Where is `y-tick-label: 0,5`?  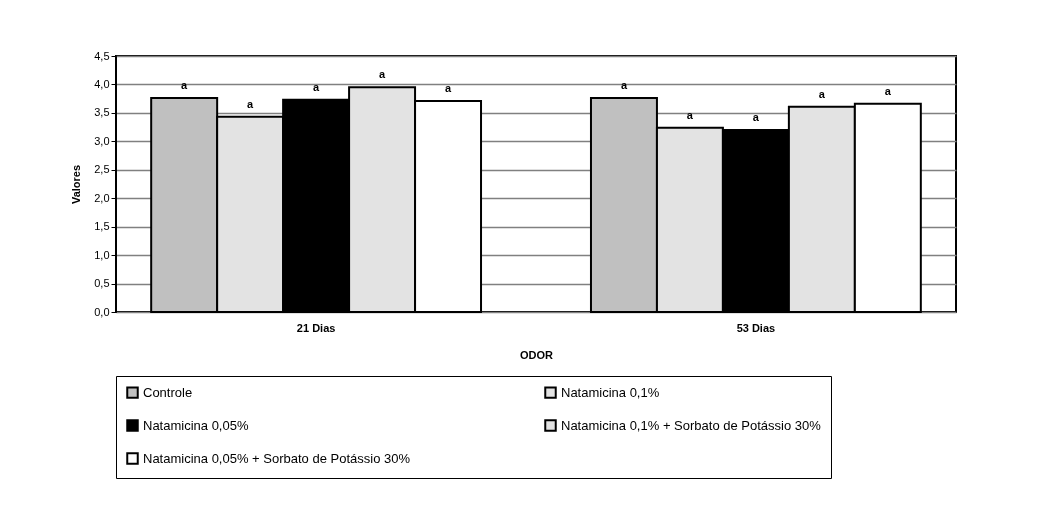 y-tick-label: 0,5 is located at coordinates (102, 283).